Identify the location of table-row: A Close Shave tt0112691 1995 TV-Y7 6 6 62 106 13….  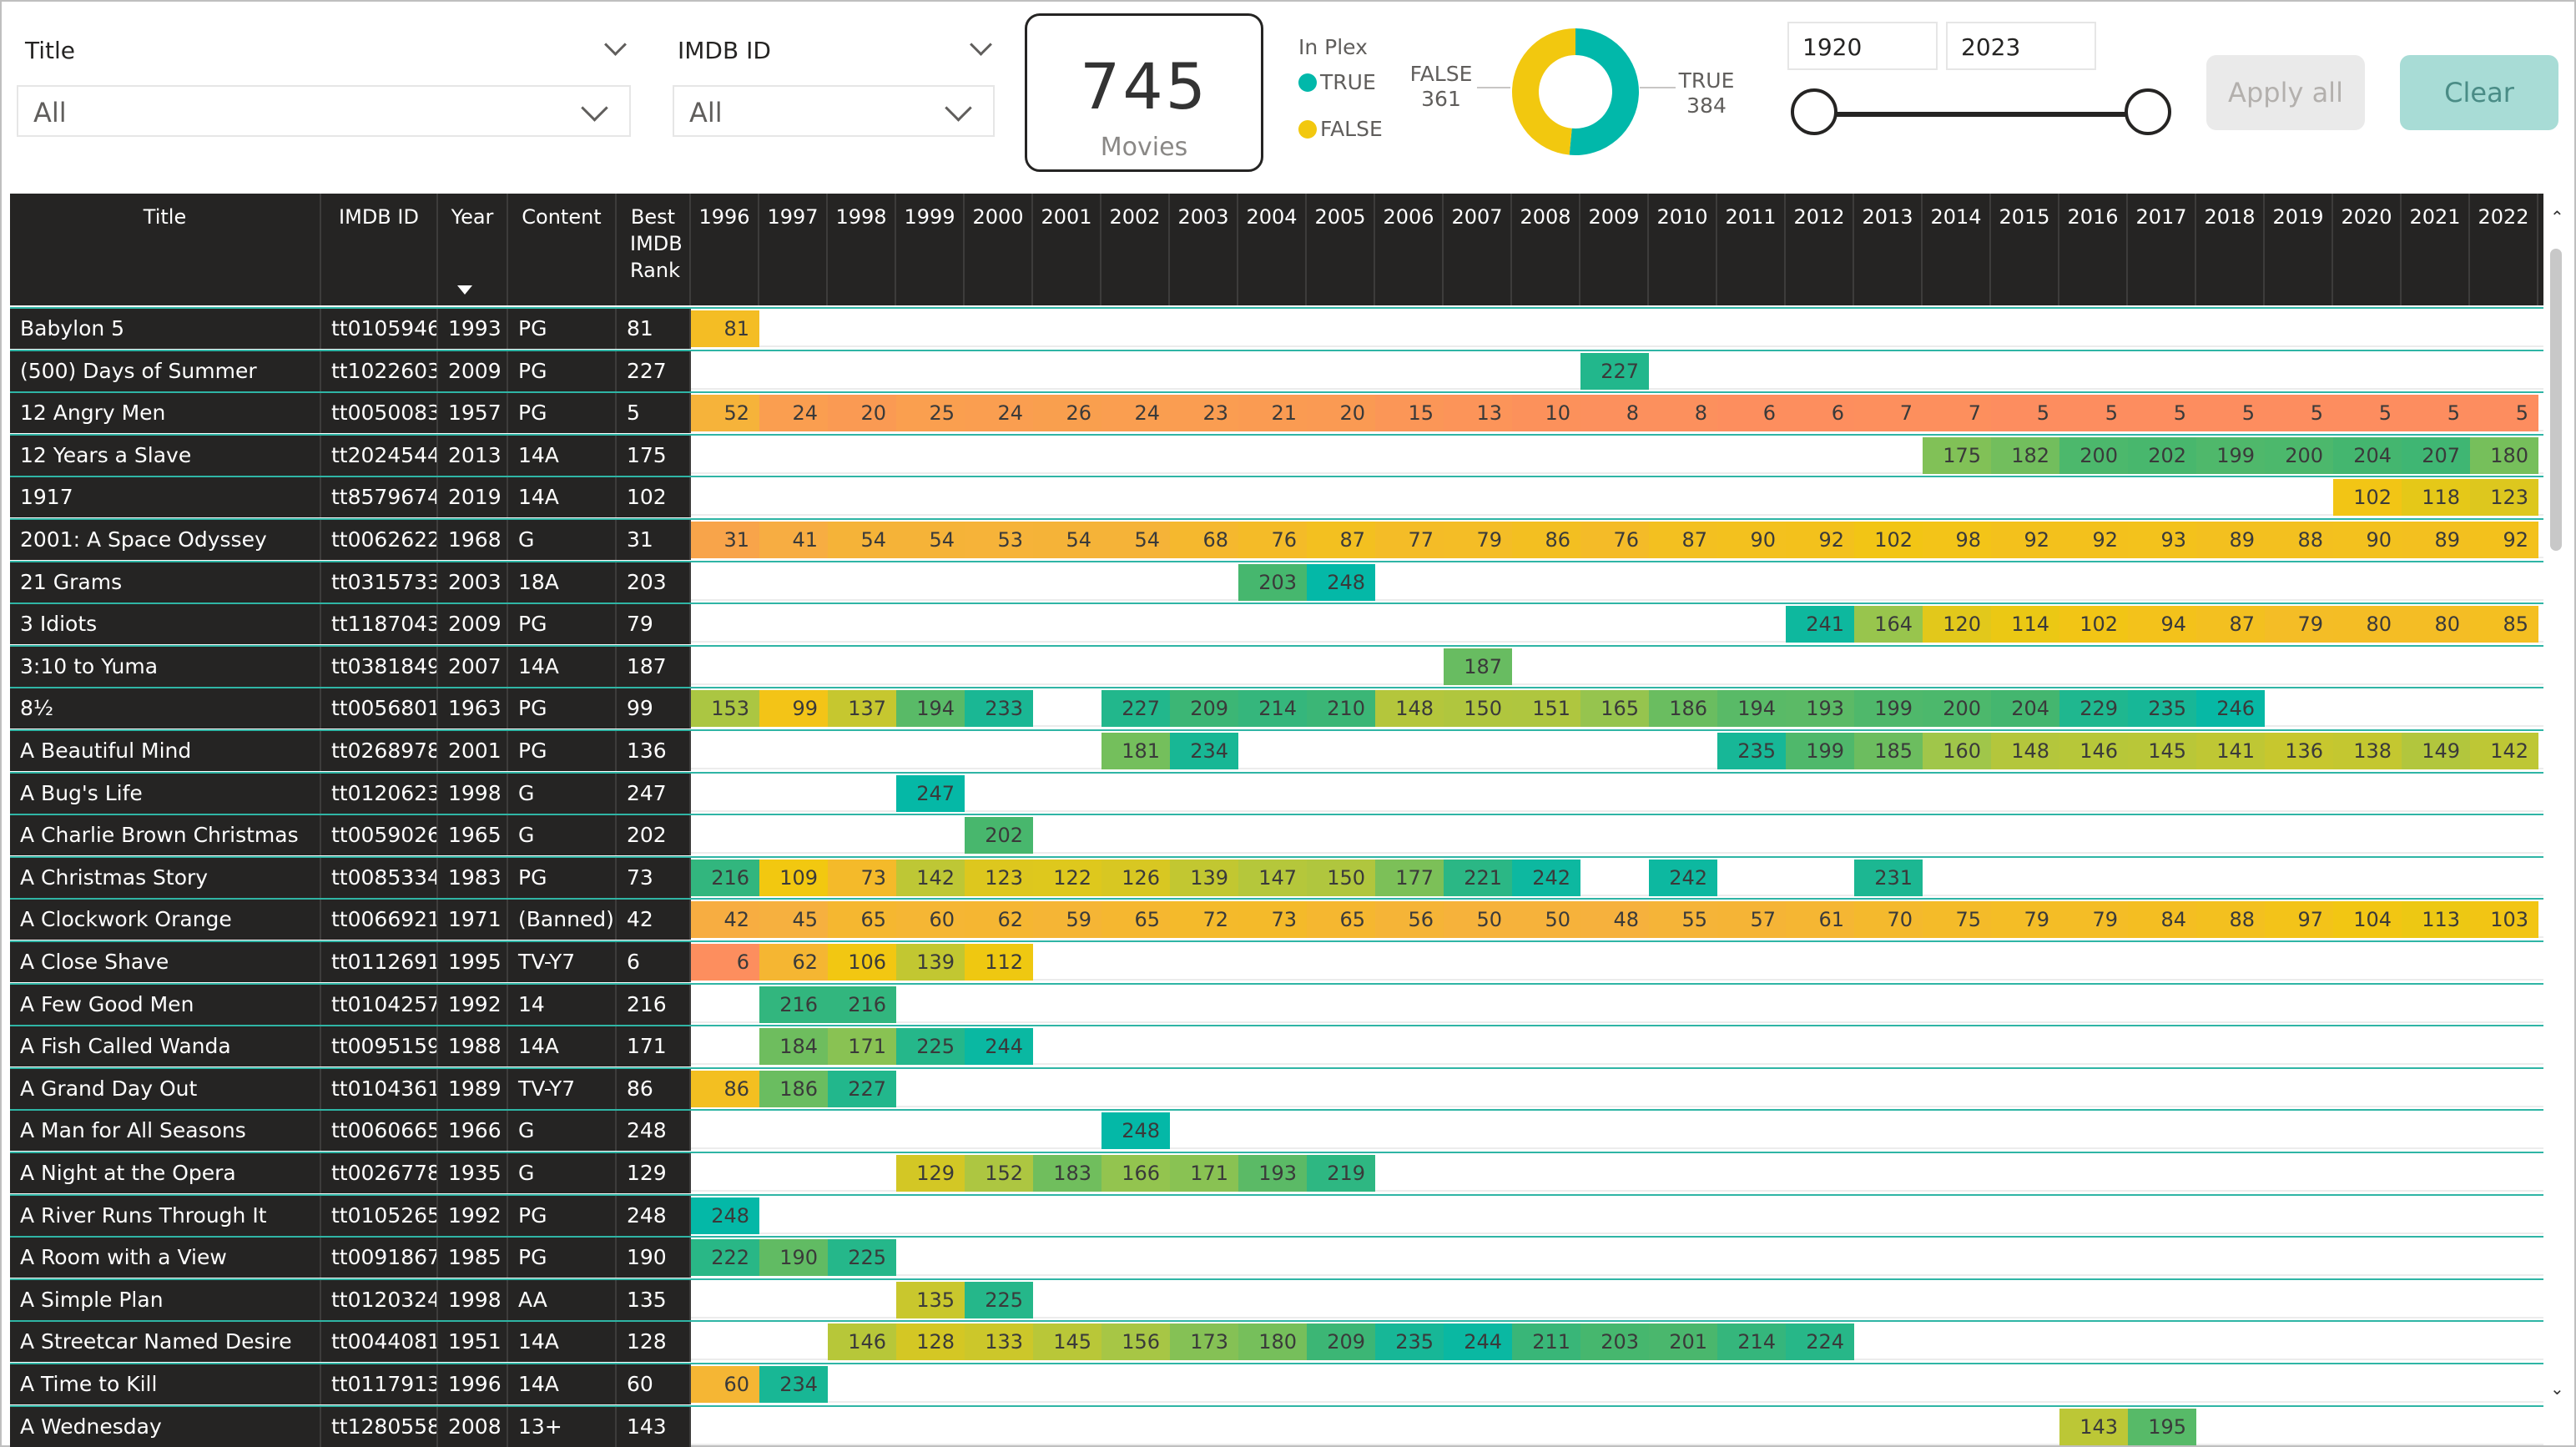
(1276, 961).